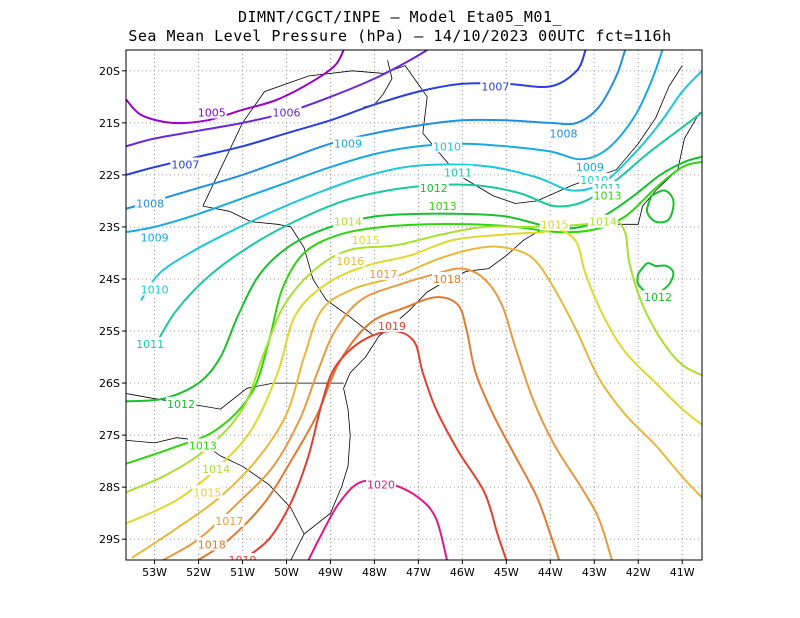  Describe the element at coordinates (594, 572) in the screenshot. I see `x-tick-label: 43W` at that location.